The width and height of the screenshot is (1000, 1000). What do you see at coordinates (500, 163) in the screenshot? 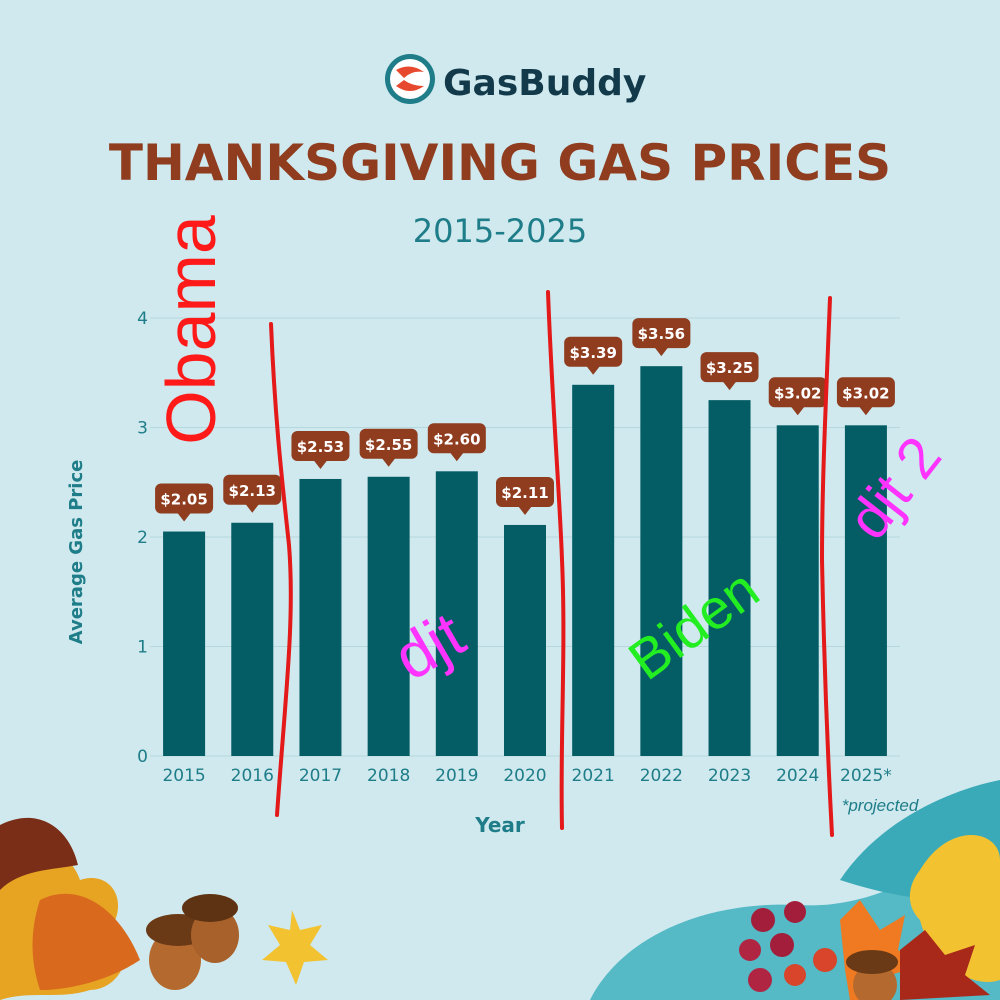
I see `chart-title: THANKSGIVING GAS PRICES` at bounding box center [500, 163].